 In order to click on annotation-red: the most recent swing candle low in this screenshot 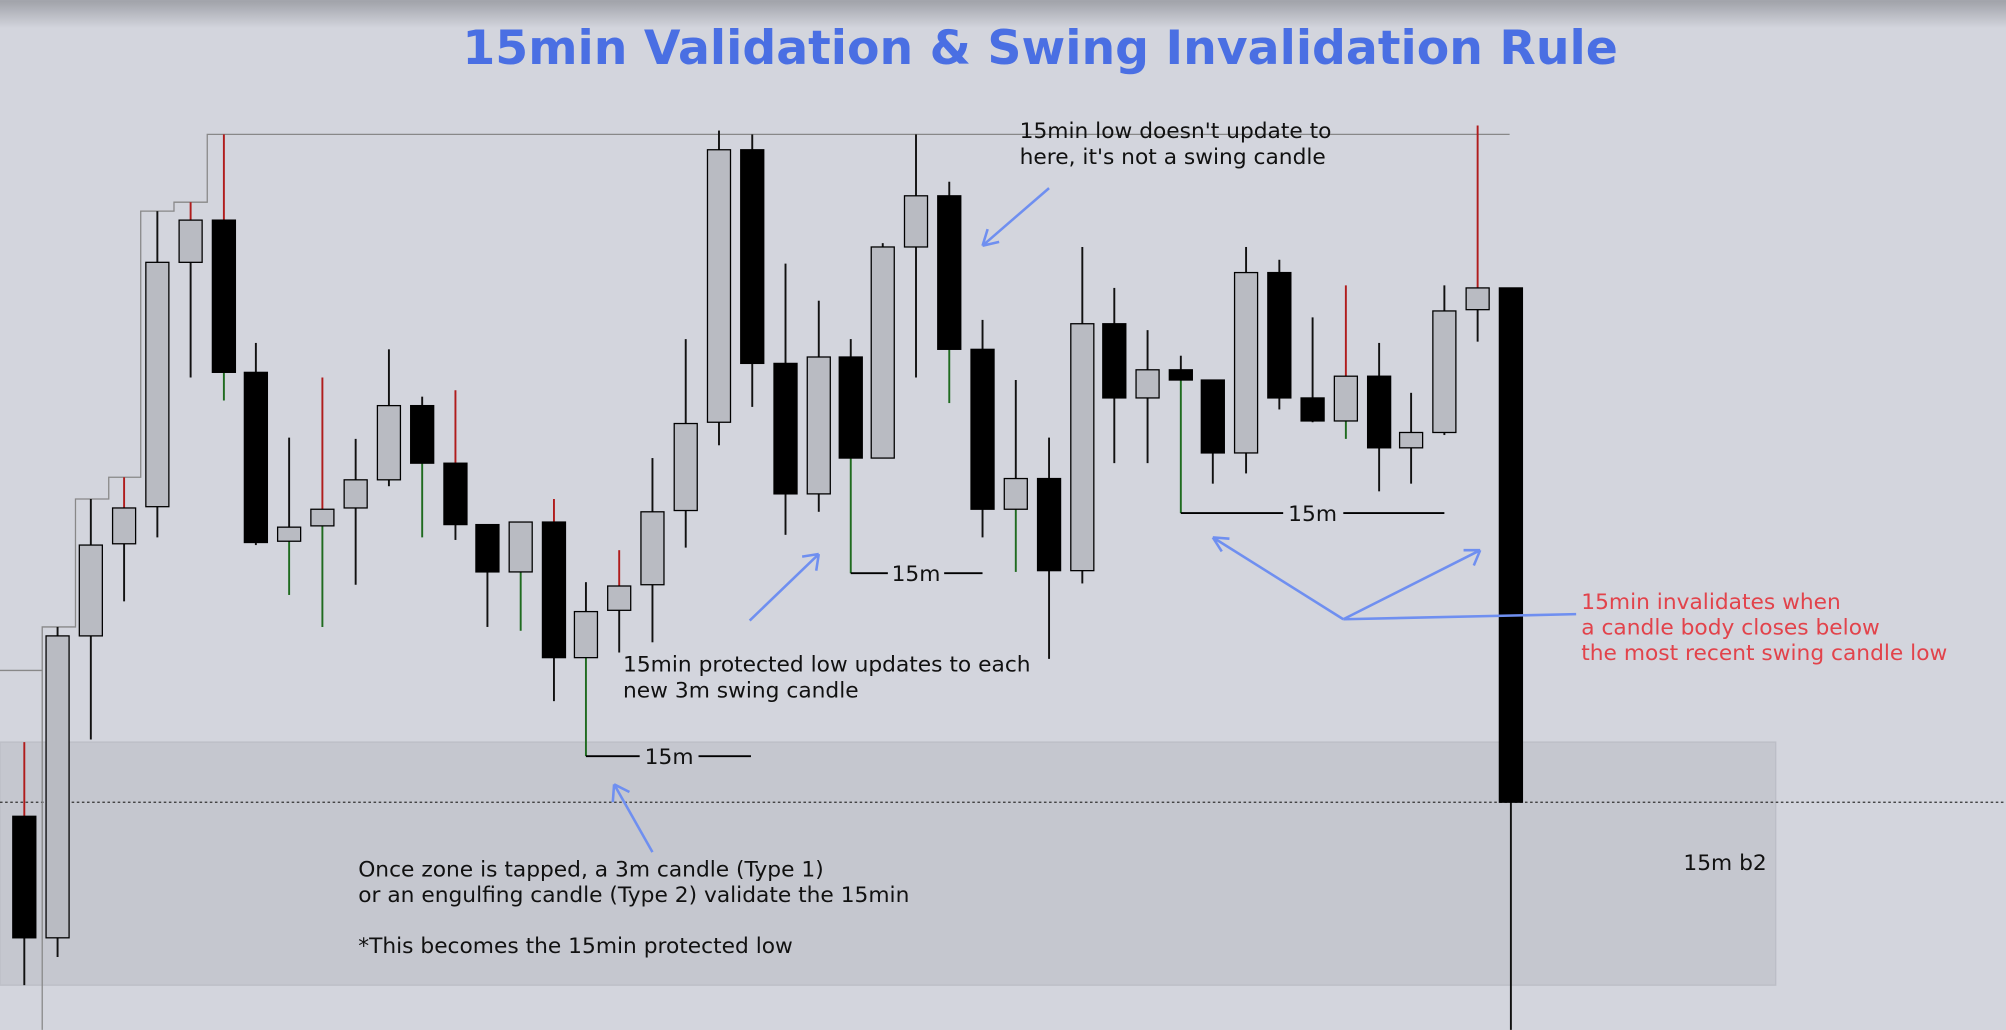, I will do `click(1764, 653)`.